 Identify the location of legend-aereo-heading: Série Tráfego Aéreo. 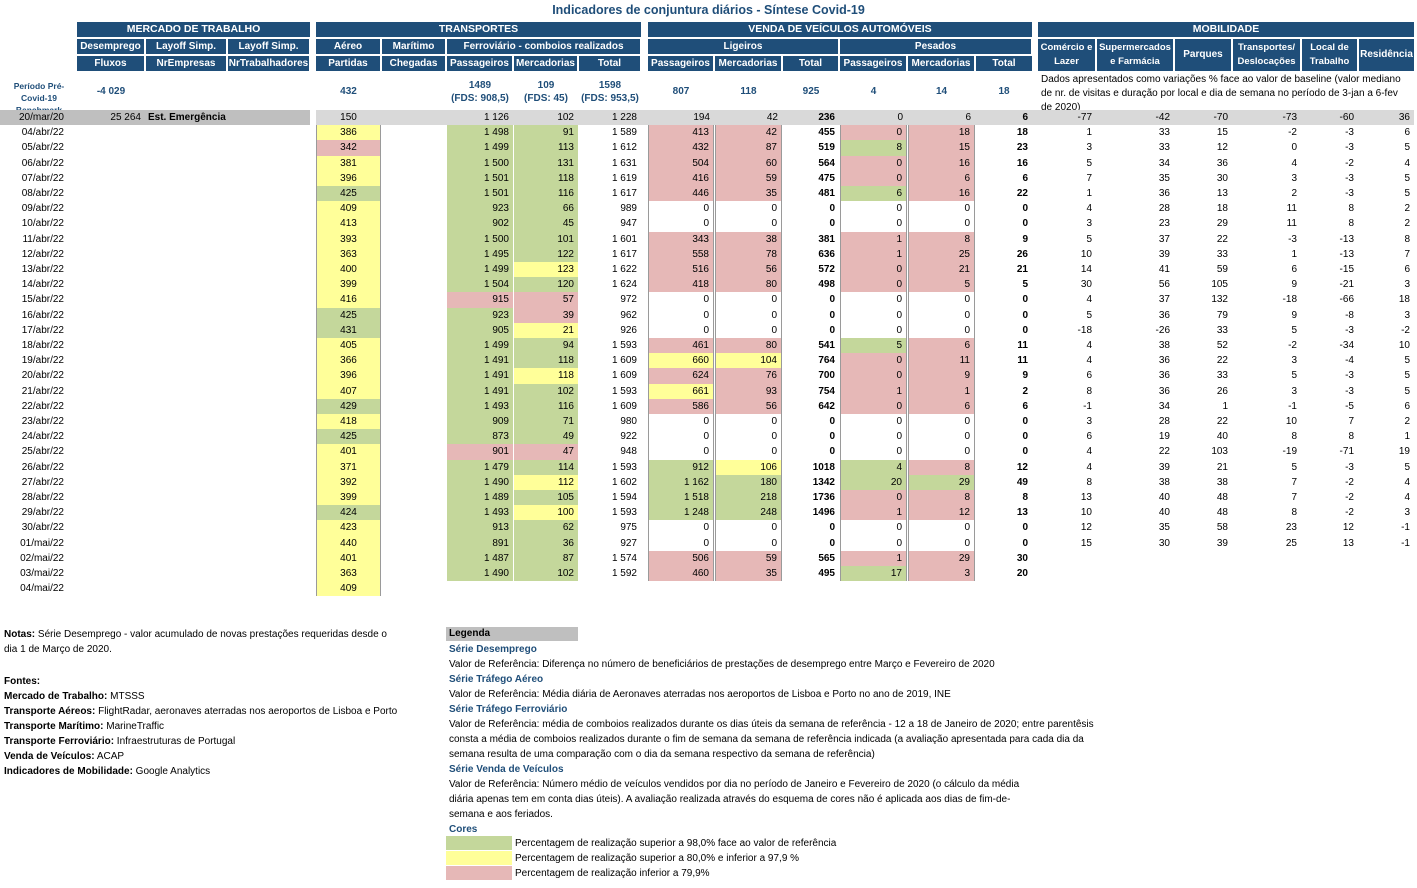
(496, 679).